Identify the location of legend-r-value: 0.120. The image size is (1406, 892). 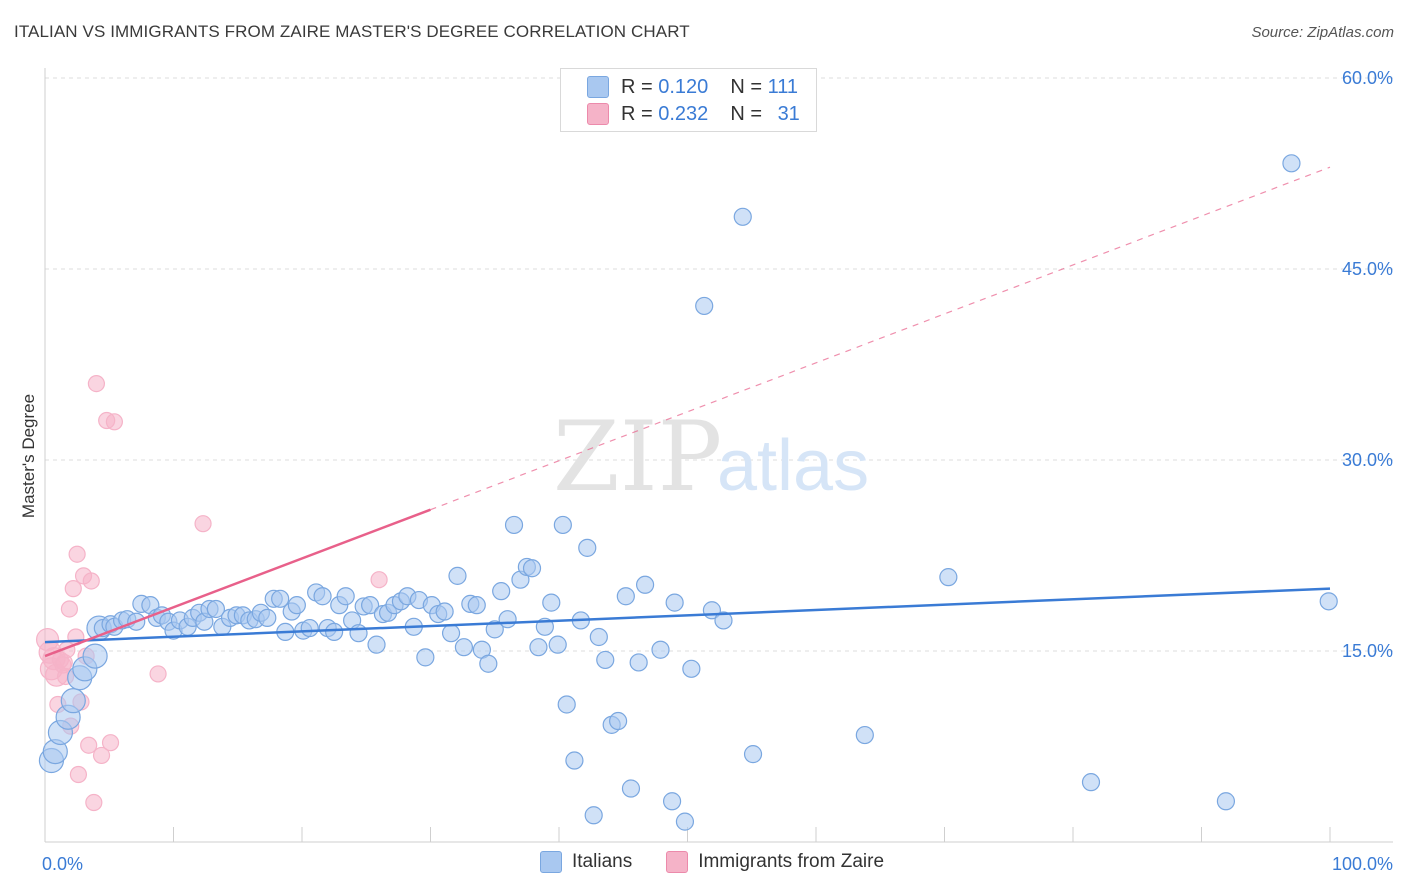
(683, 86).